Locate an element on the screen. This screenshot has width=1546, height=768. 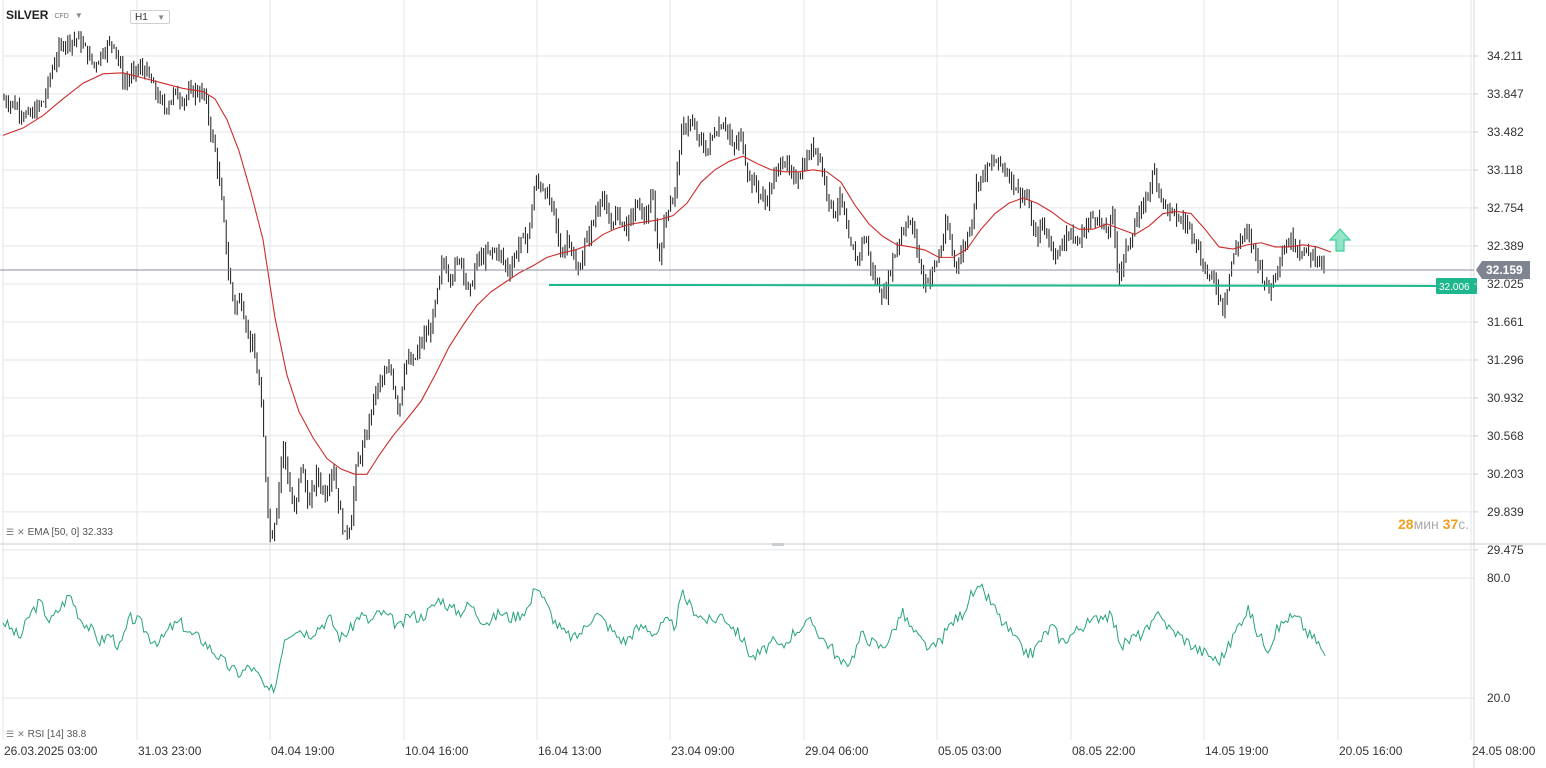
arrow-up-shape is located at coordinates (1340, 240).